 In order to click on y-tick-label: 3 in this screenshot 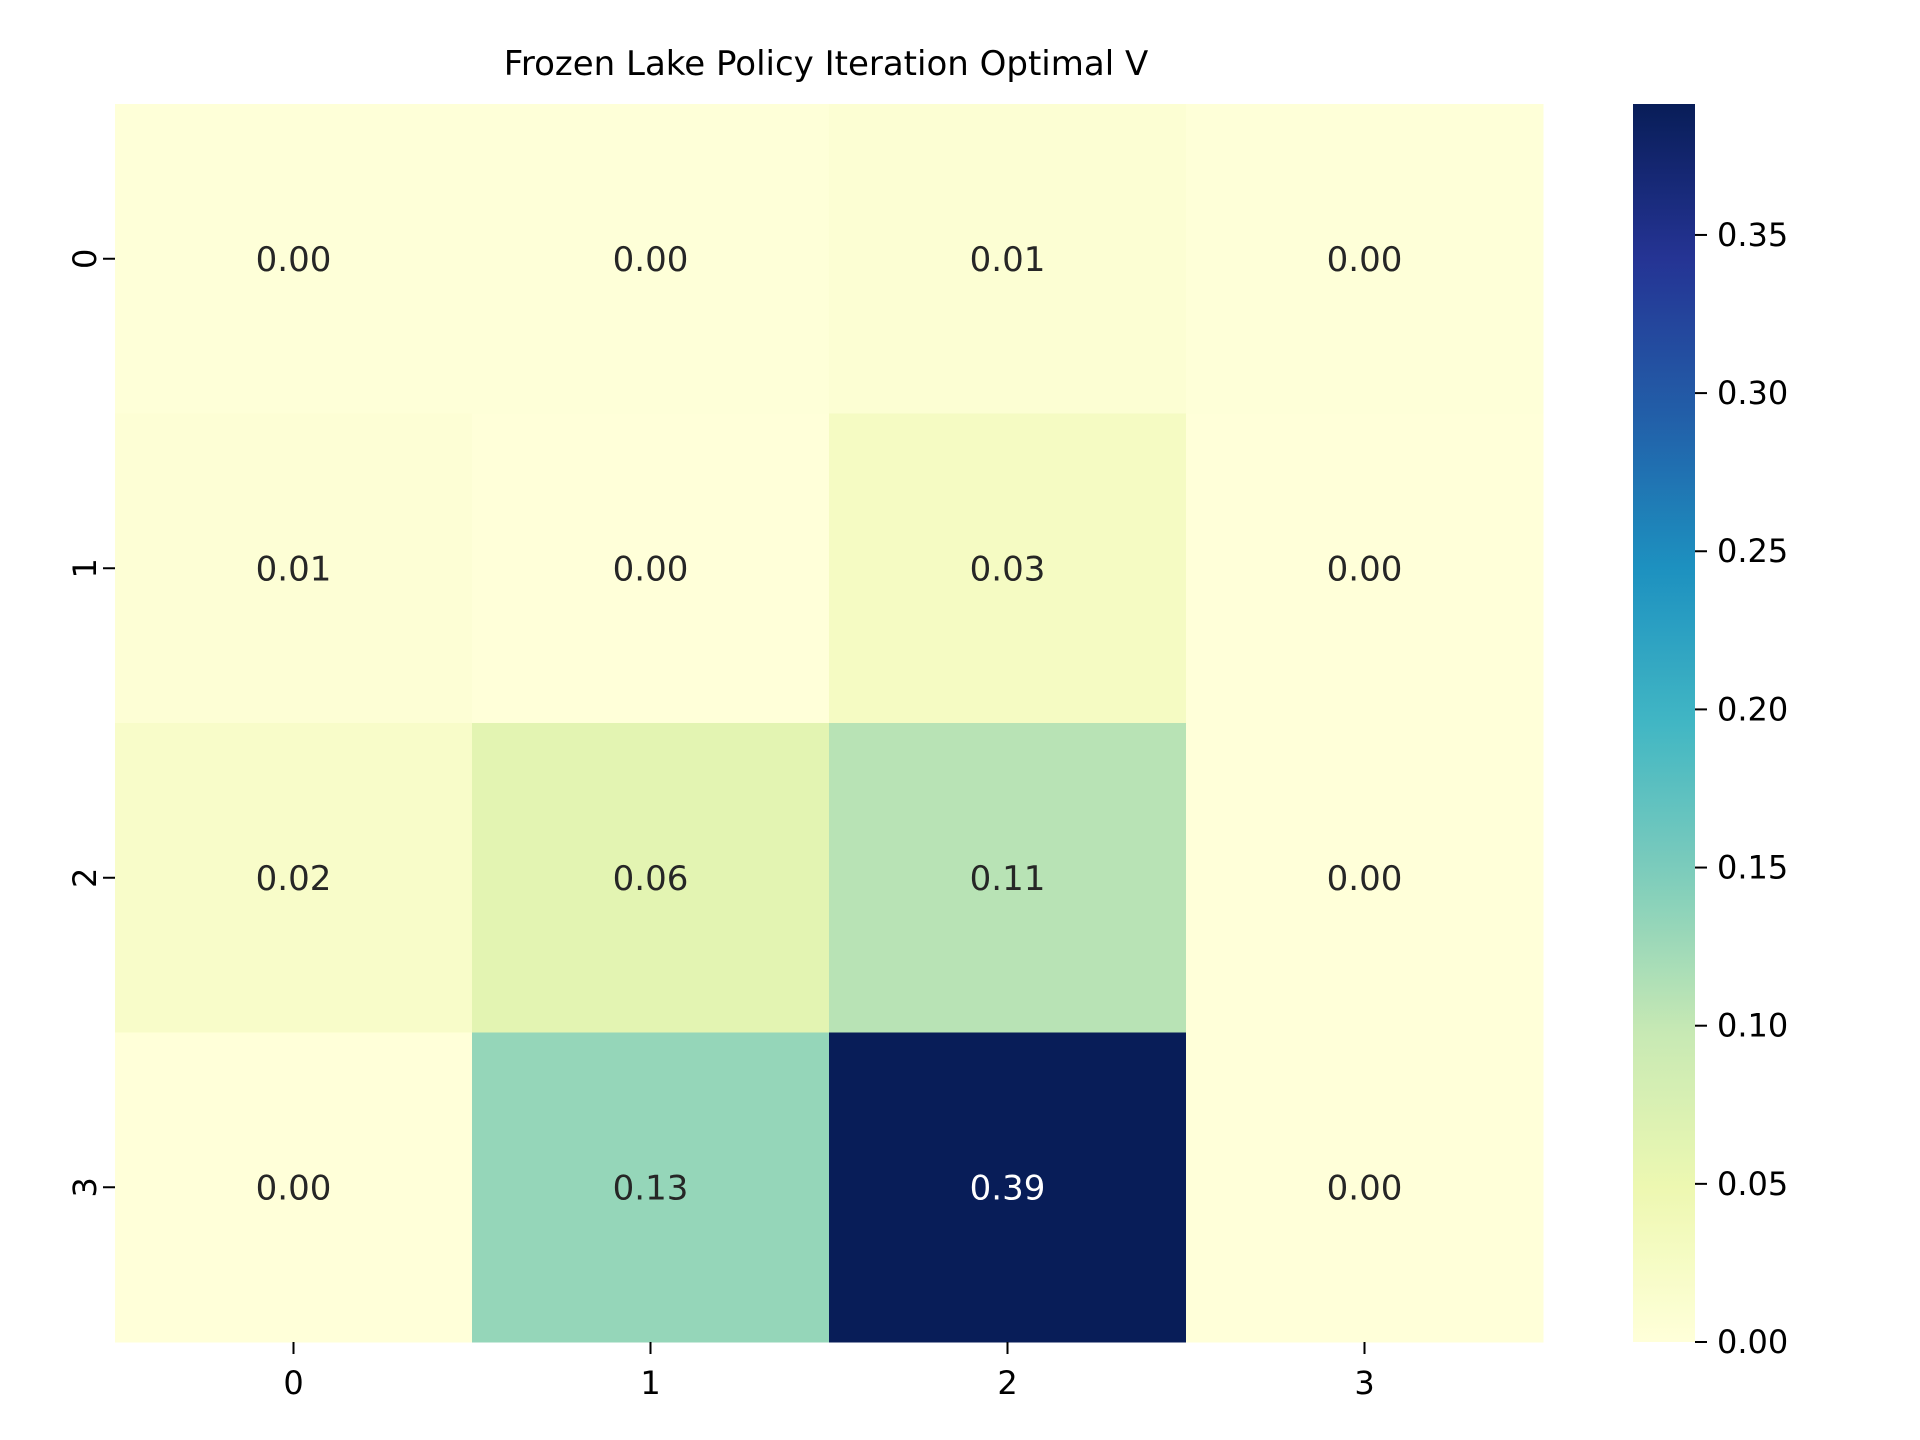, I will do `click(85, 1187)`.